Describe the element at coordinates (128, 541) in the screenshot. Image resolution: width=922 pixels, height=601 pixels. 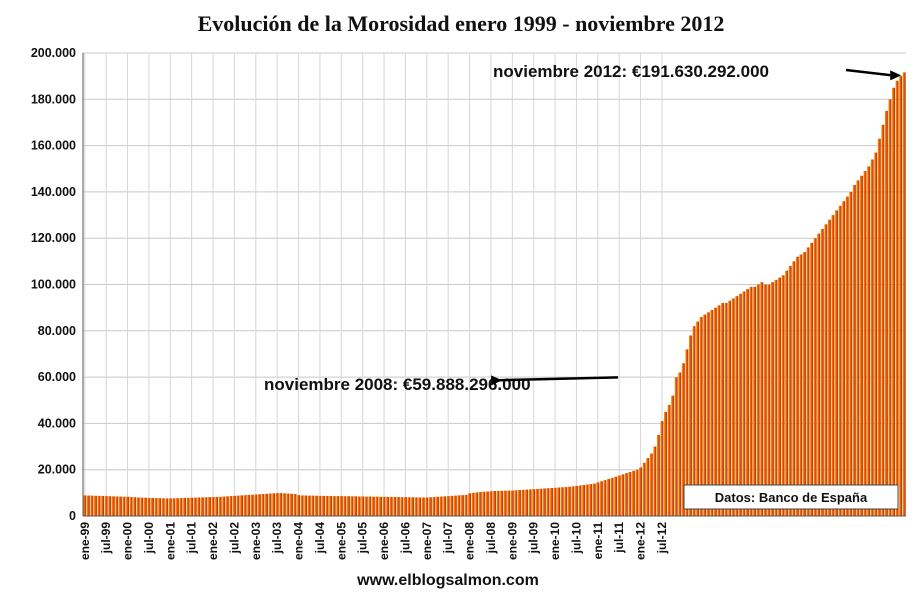
I see `x-tick-label: ene-00` at that location.